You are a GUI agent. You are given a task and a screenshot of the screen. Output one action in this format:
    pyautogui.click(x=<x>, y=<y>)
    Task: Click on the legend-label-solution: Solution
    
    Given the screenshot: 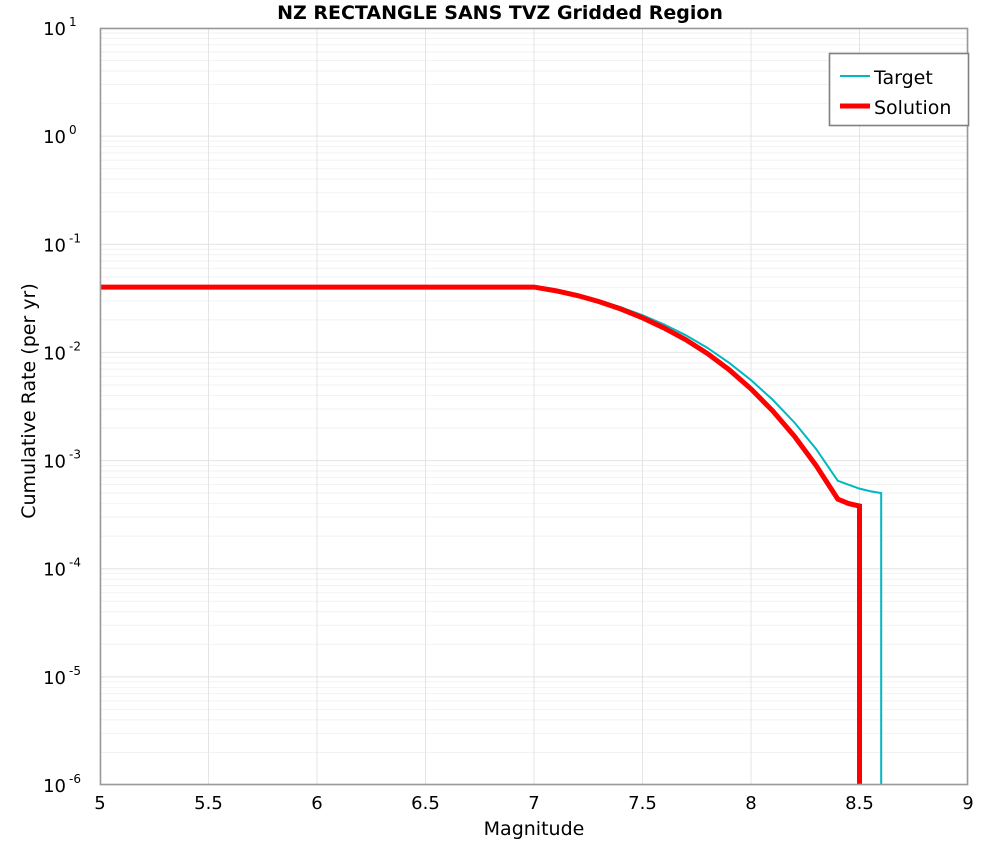 What is the action you would take?
    pyautogui.click(x=912, y=108)
    